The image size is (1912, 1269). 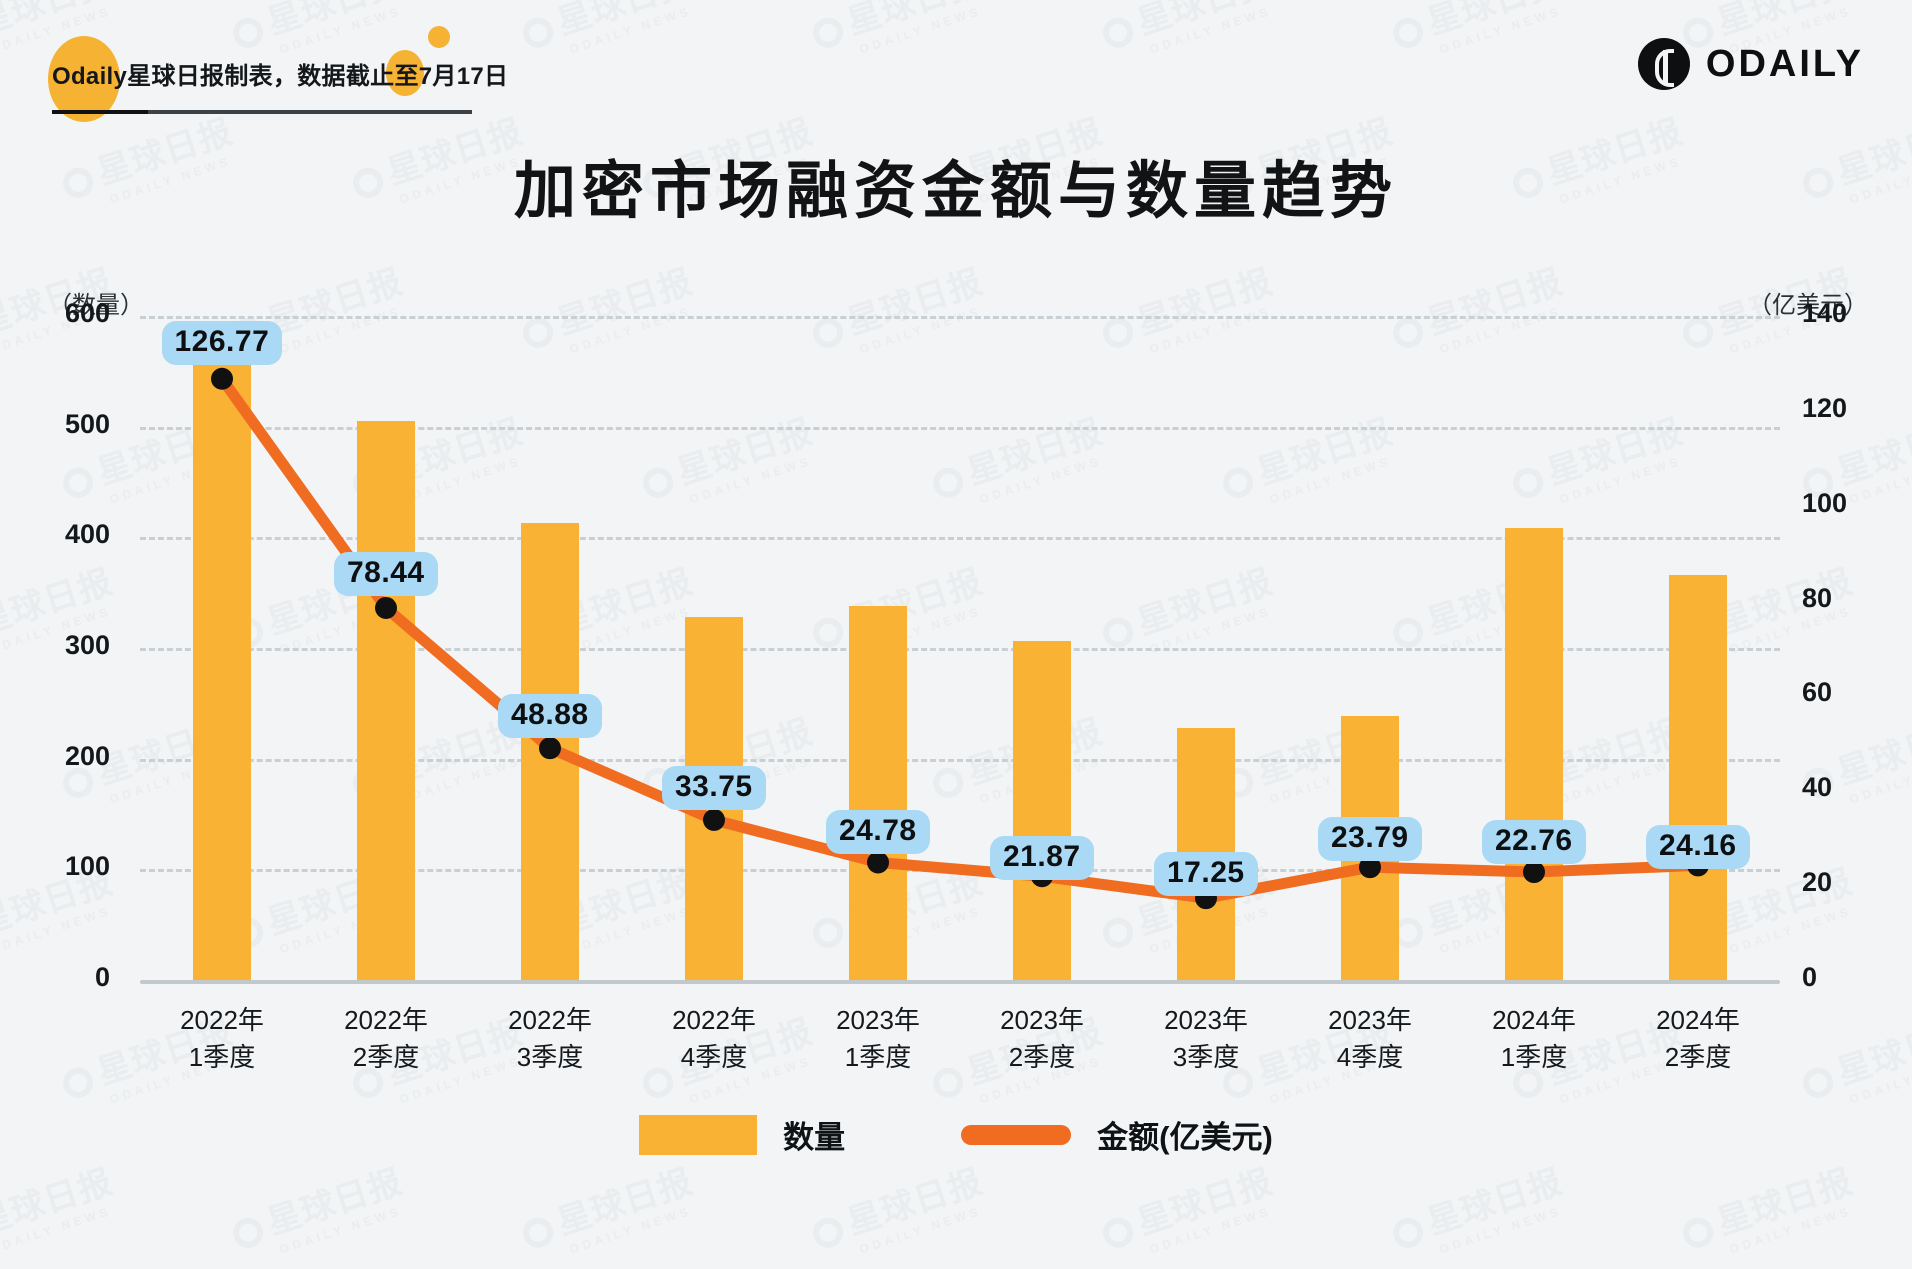 I want to click on data-label: 17.25, so click(x=1206, y=874).